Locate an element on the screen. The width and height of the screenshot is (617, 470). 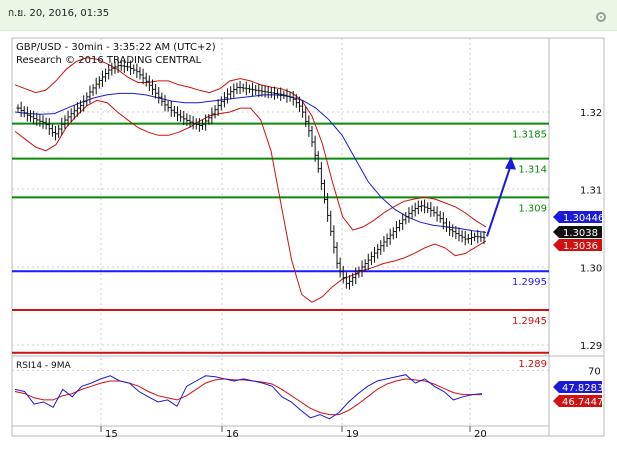
y-axis-ticks: 1.32 1.31 1.30 1.29 is located at coordinates (591, 230).